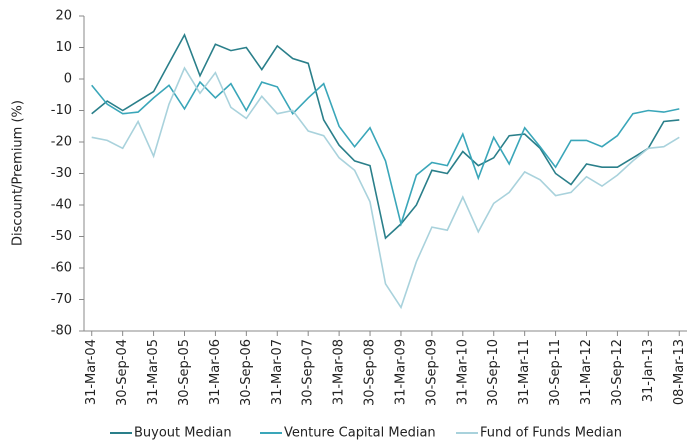 Image resolution: width=694 pixels, height=443 pixels. Describe the element at coordinates (61, 205) in the screenshot. I see `y-tick-label: -40` at that location.